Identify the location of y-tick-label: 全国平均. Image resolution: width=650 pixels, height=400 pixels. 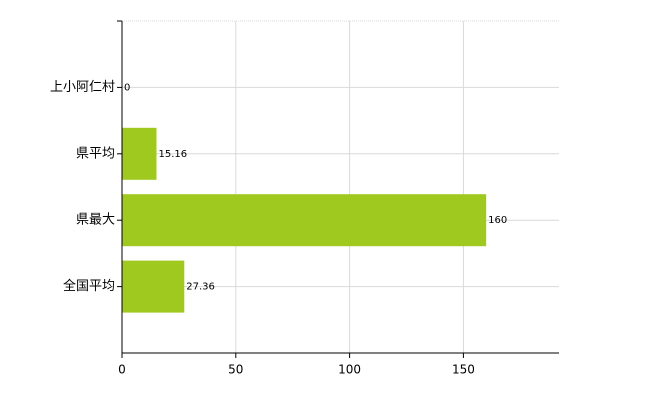
(89, 286).